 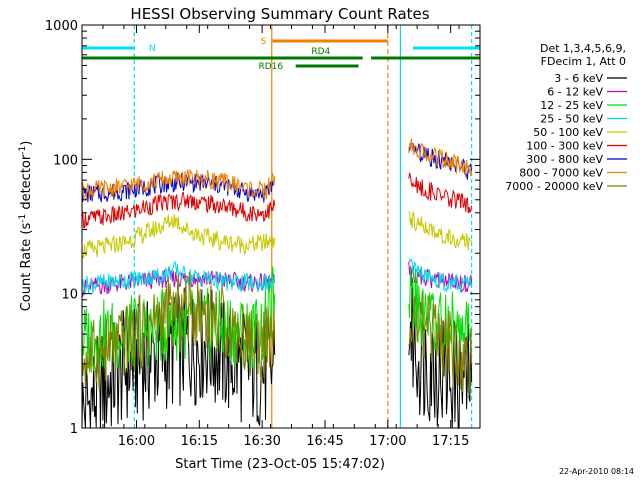 What do you see at coordinates (596, 471) in the screenshot?
I see `footer-timestamp: 22-Apr-2010 08:14` at bounding box center [596, 471].